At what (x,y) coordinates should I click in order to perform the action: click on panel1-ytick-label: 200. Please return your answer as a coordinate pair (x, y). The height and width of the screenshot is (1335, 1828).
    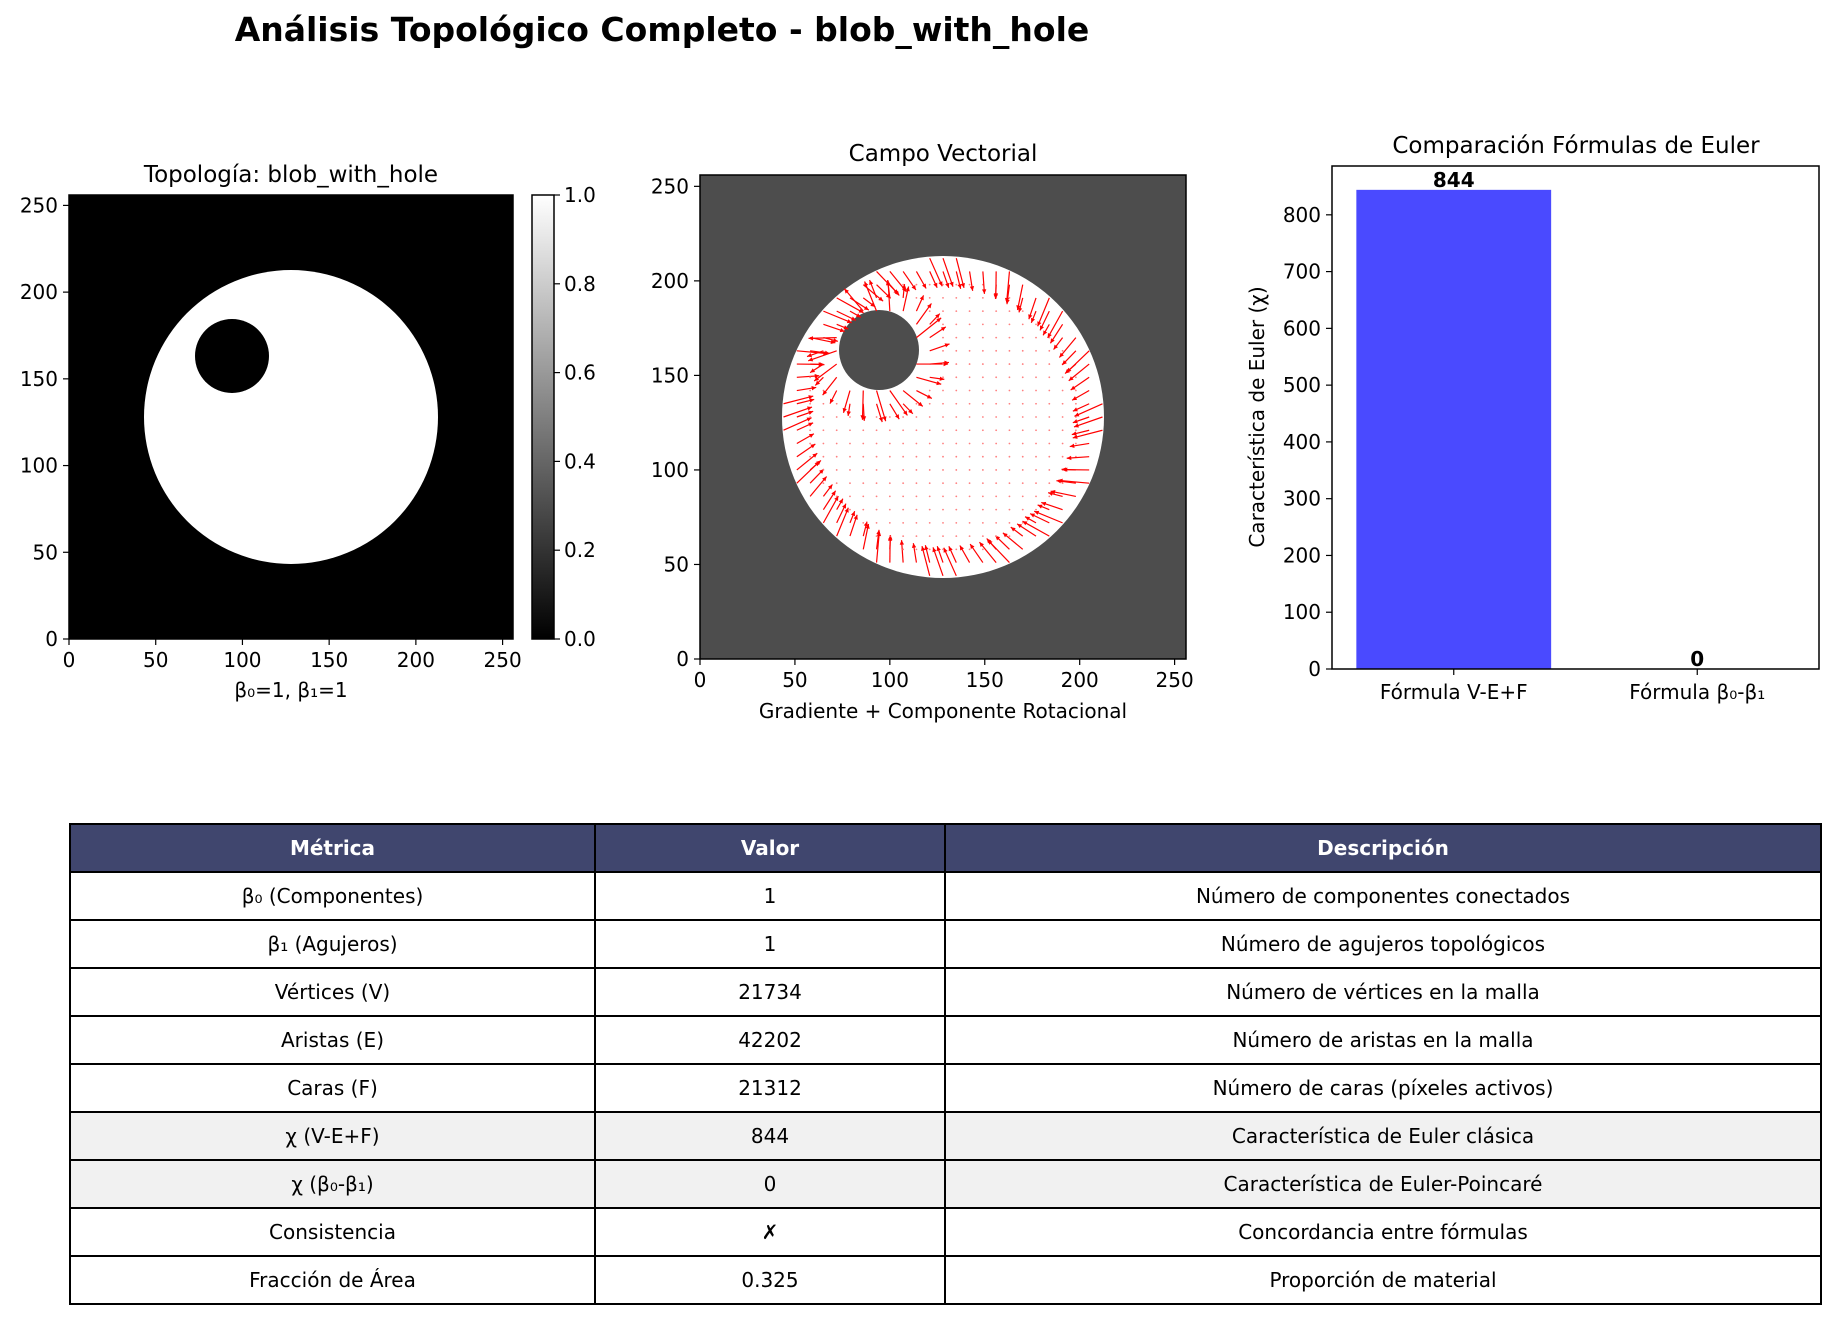
    Looking at the image, I should click on (39, 292).